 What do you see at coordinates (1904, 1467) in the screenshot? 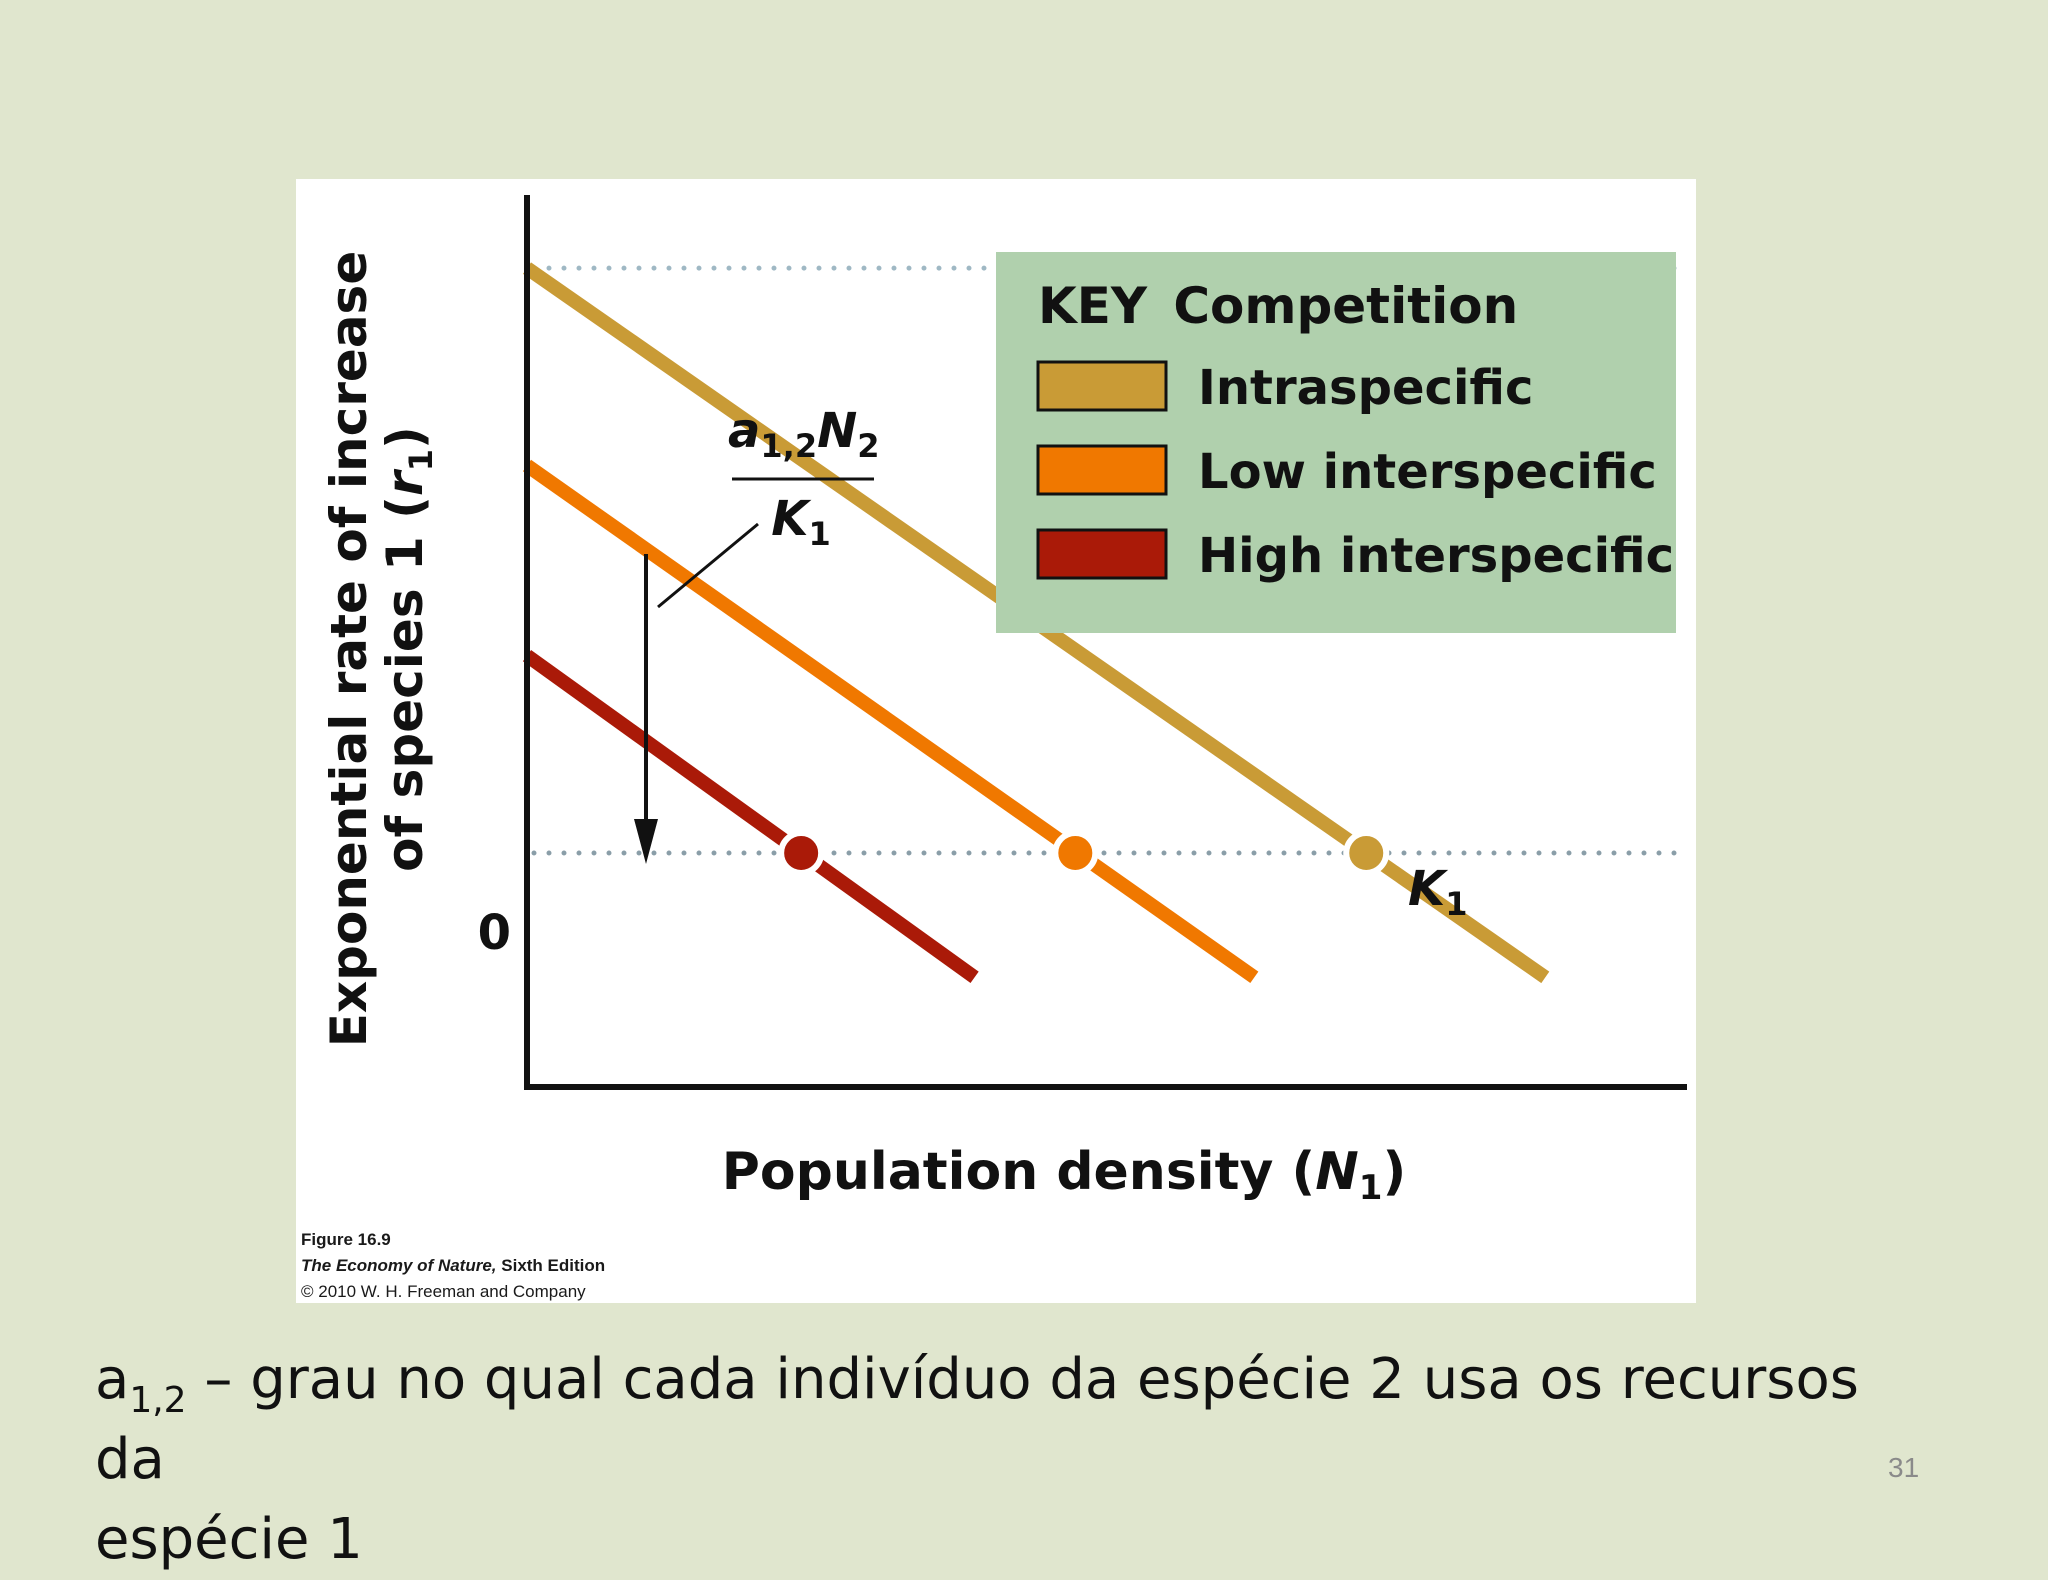
I see `slide-number: 31` at bounding box center [1904, 1467].